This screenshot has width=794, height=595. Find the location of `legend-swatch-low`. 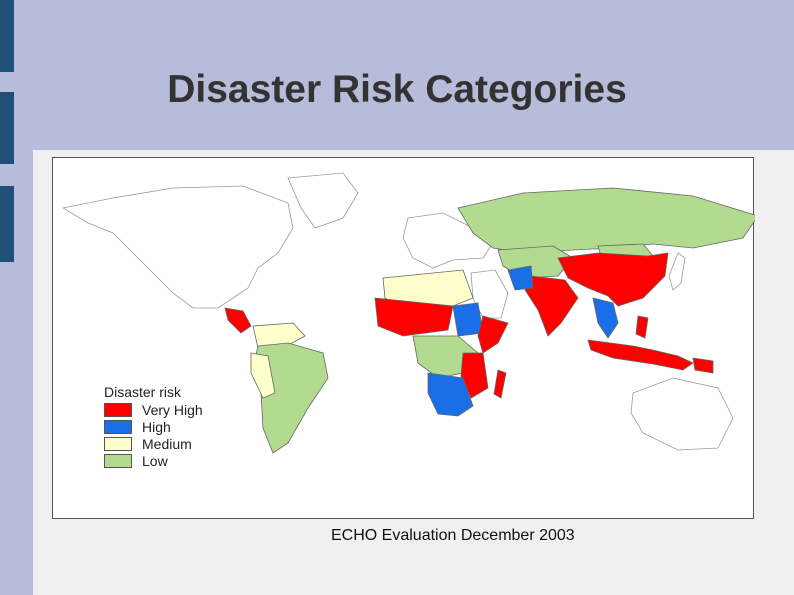

legend-swatch-low is located at coordinates (118, 460).